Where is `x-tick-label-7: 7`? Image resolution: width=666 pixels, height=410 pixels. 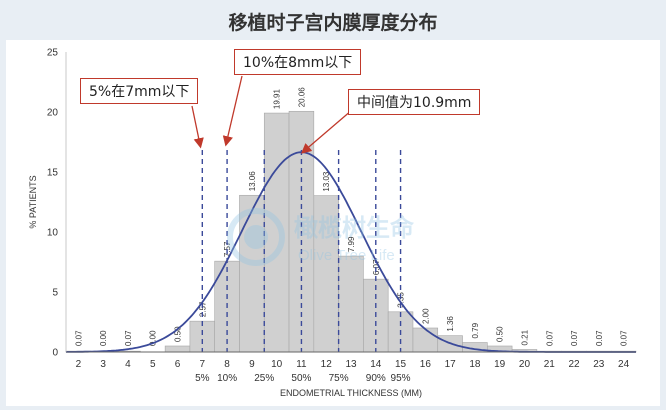
x-tick-label-7: 7 is located at coordinates (203, 364).